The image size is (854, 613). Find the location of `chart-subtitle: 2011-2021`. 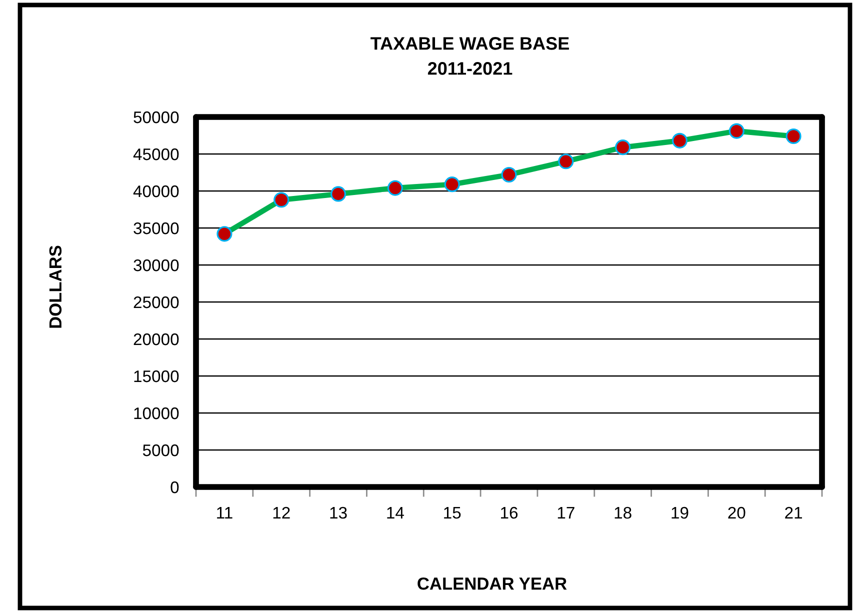

chart-subtitle: 2011-2021 is located at coordinates (470, 68).